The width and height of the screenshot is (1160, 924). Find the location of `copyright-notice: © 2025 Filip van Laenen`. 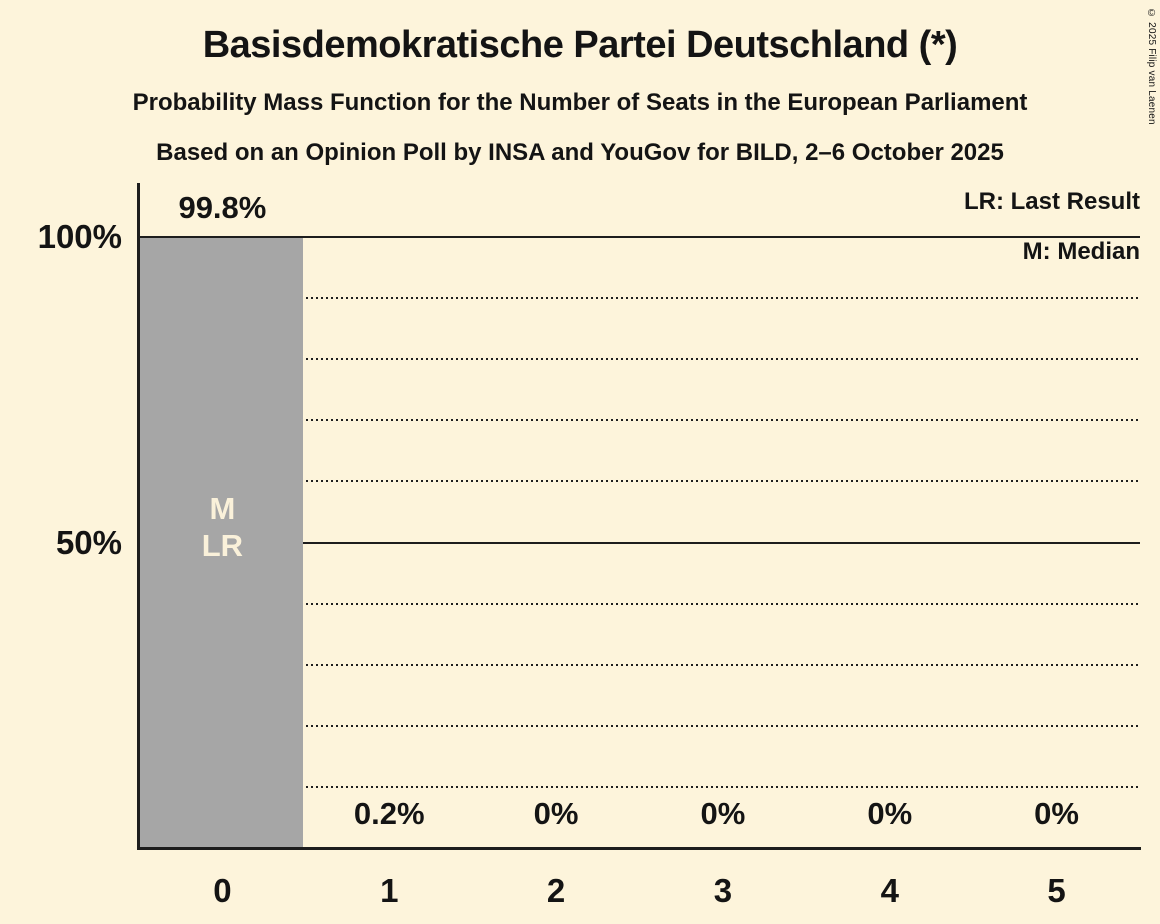

copyright-notice: © 2025 Filip van Laenen is located at coordinates (1151, 66).